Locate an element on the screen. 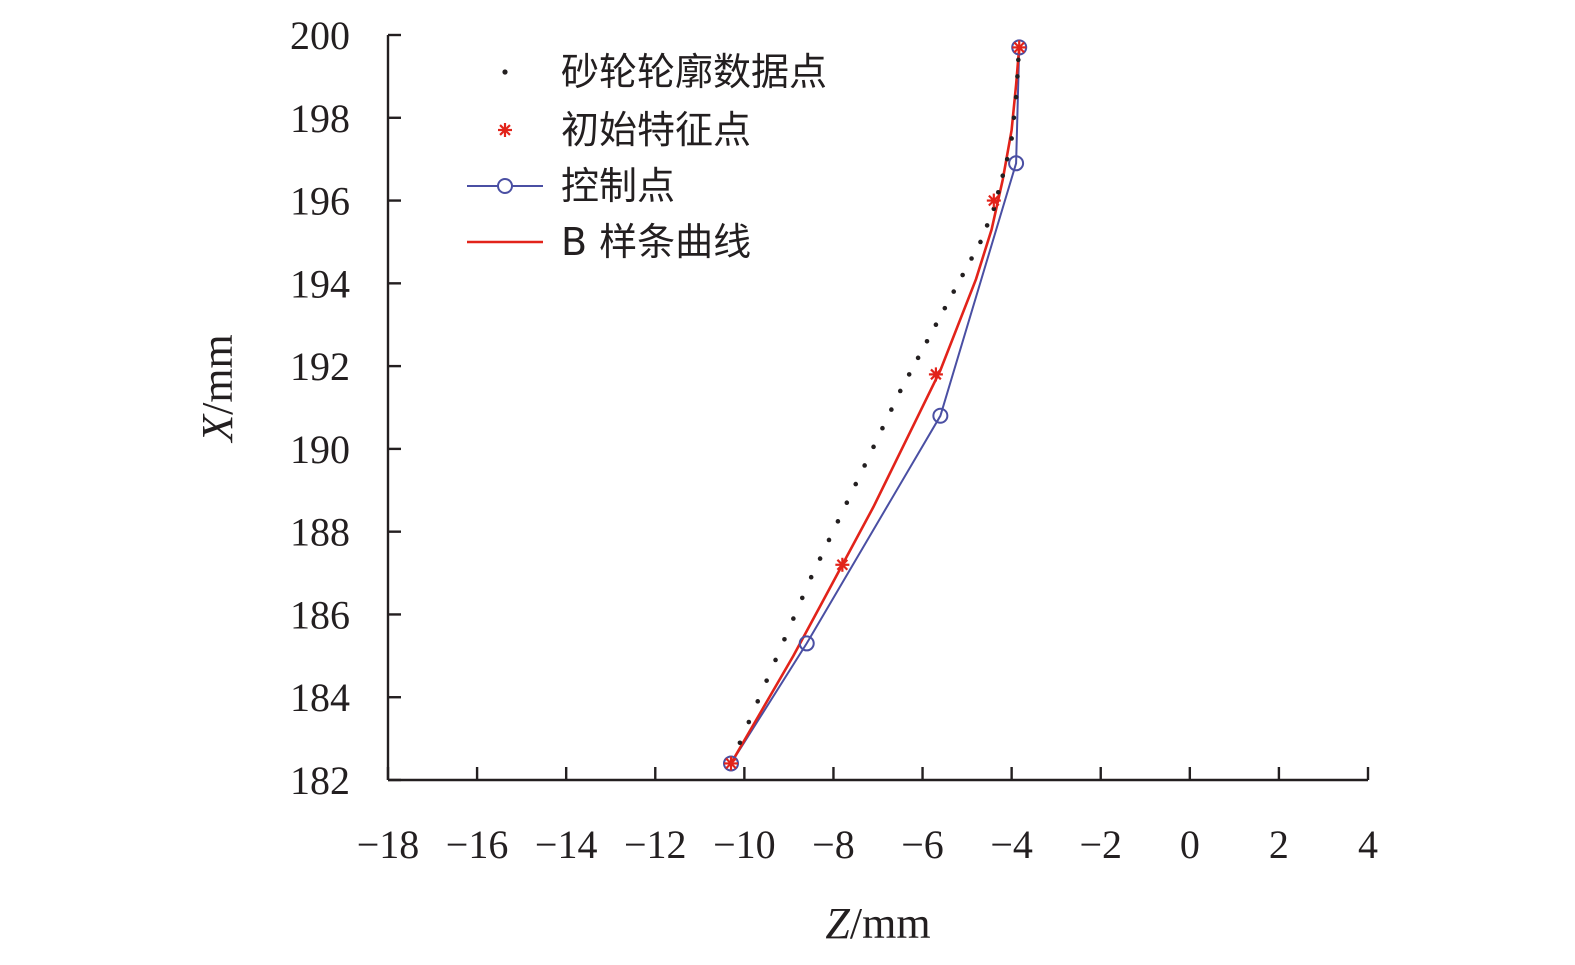 The image size is (1575, 965). legend-label: 砂轮轮廓数据点 is located at coordinates (694, 72).